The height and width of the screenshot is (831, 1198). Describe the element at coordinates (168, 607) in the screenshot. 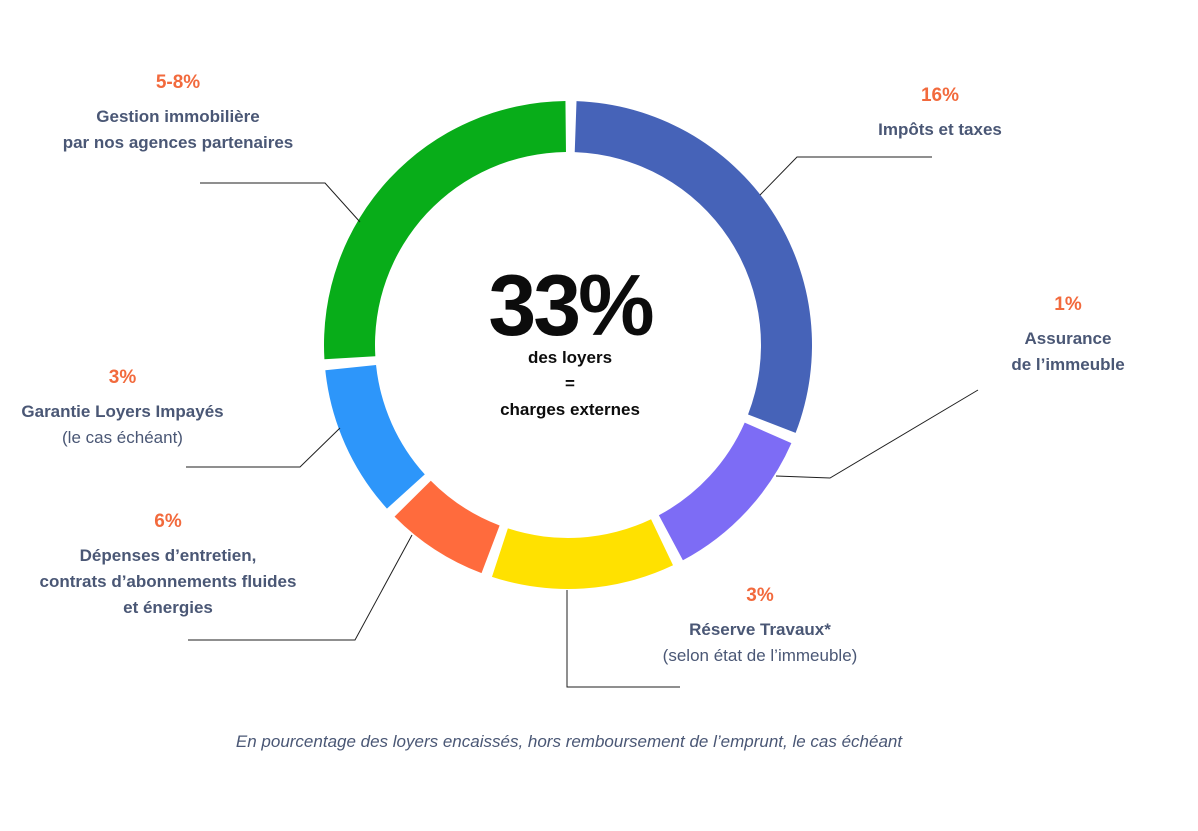

I see `label-depenses-line3: et énergies` at that location.